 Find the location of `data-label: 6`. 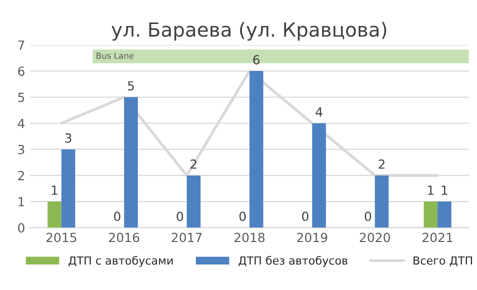

data-label: 6 is located at coordinates (256, 59).